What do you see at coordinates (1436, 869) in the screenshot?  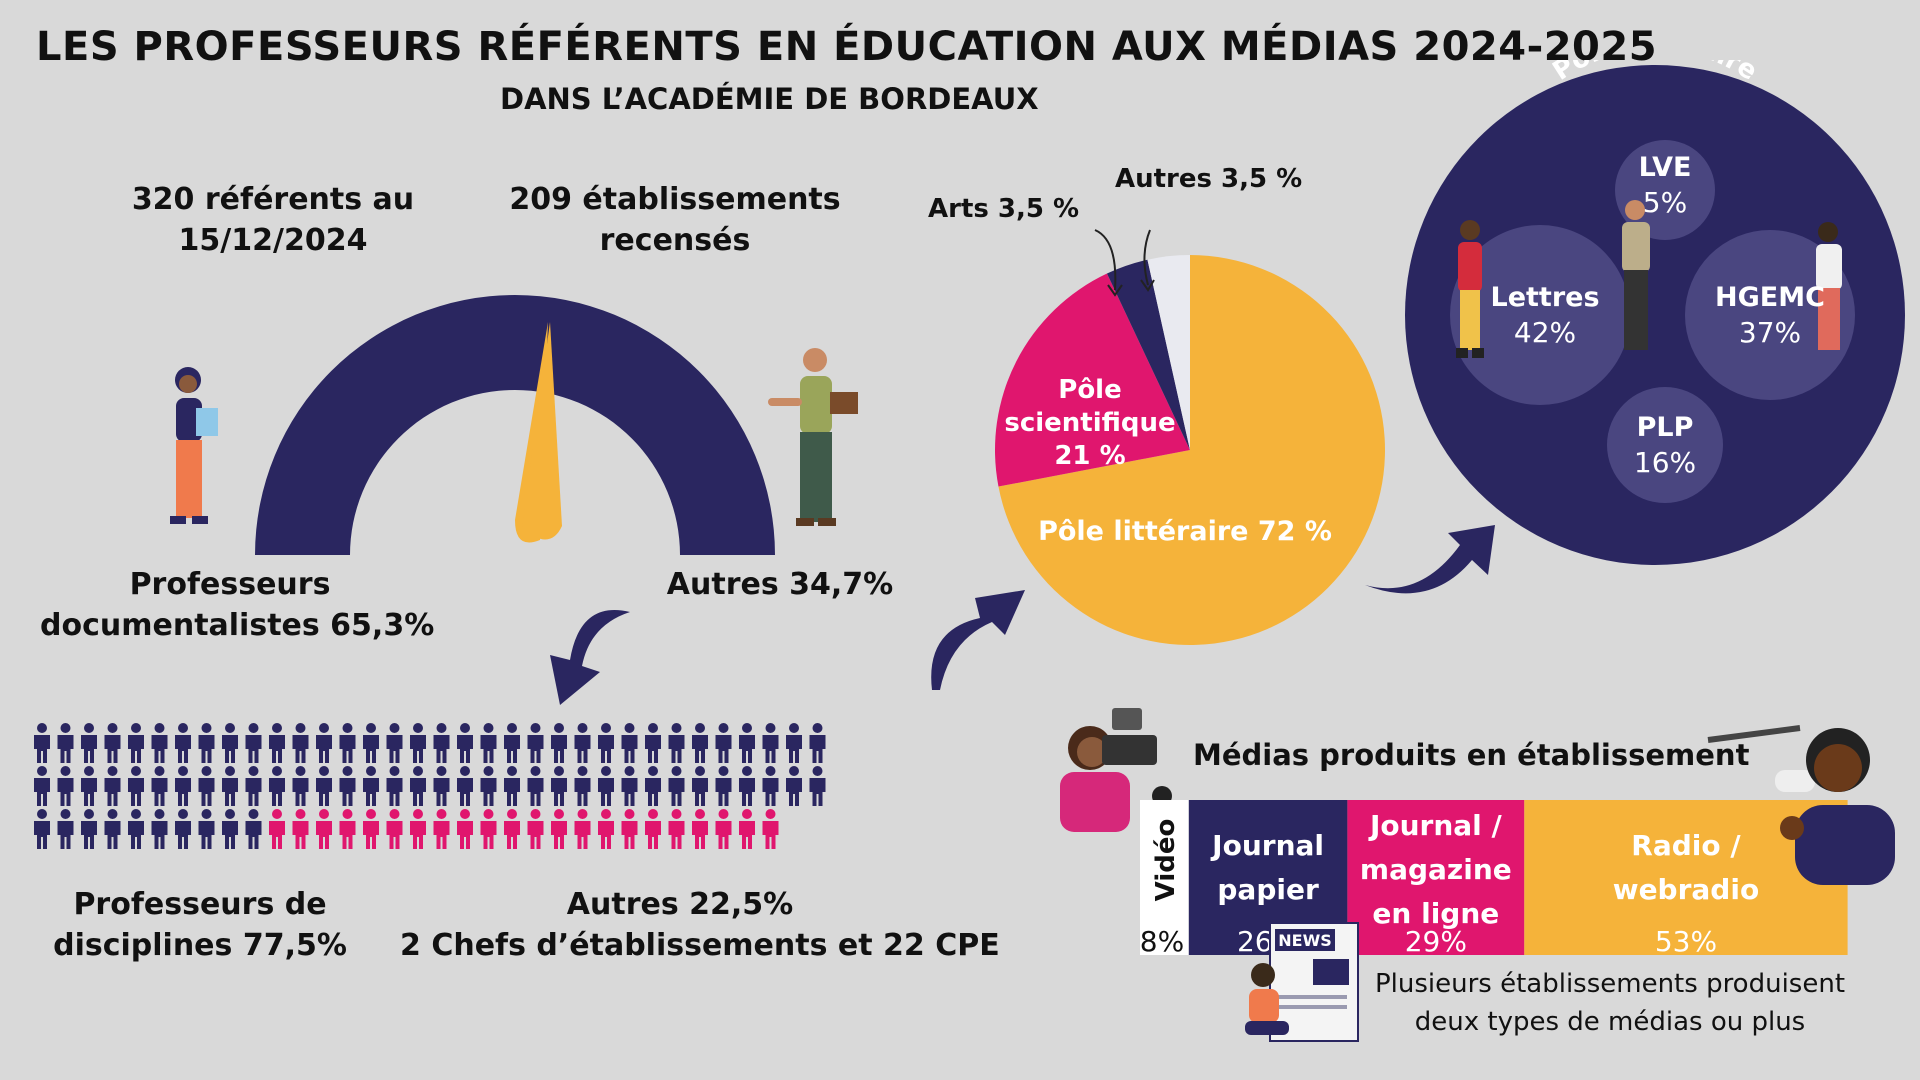 I see `media-name-2: magazine` at bounding box center [1436, 869].